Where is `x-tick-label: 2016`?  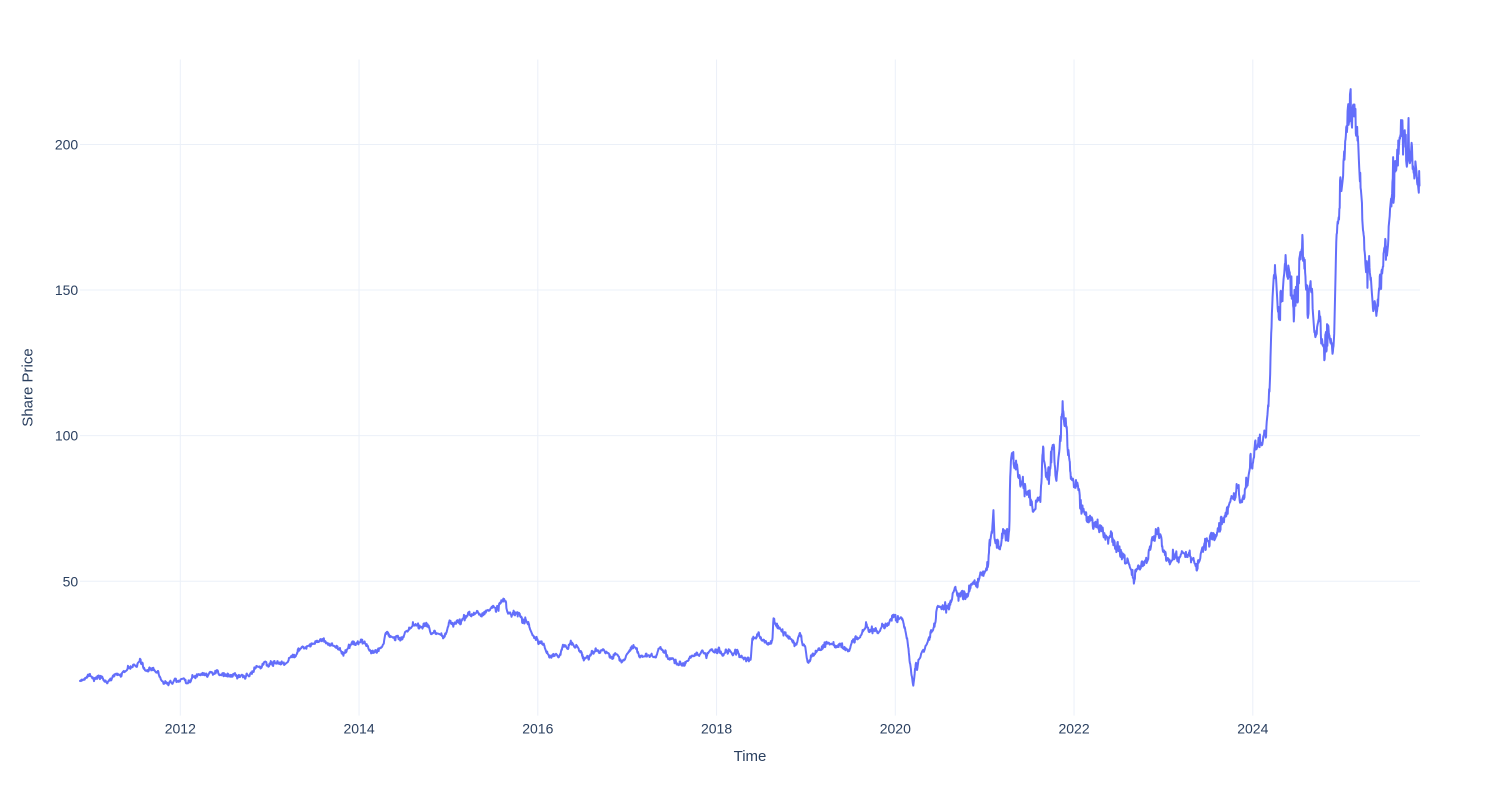
x-tick-label: 2016 is located at coordinates (537, 729).